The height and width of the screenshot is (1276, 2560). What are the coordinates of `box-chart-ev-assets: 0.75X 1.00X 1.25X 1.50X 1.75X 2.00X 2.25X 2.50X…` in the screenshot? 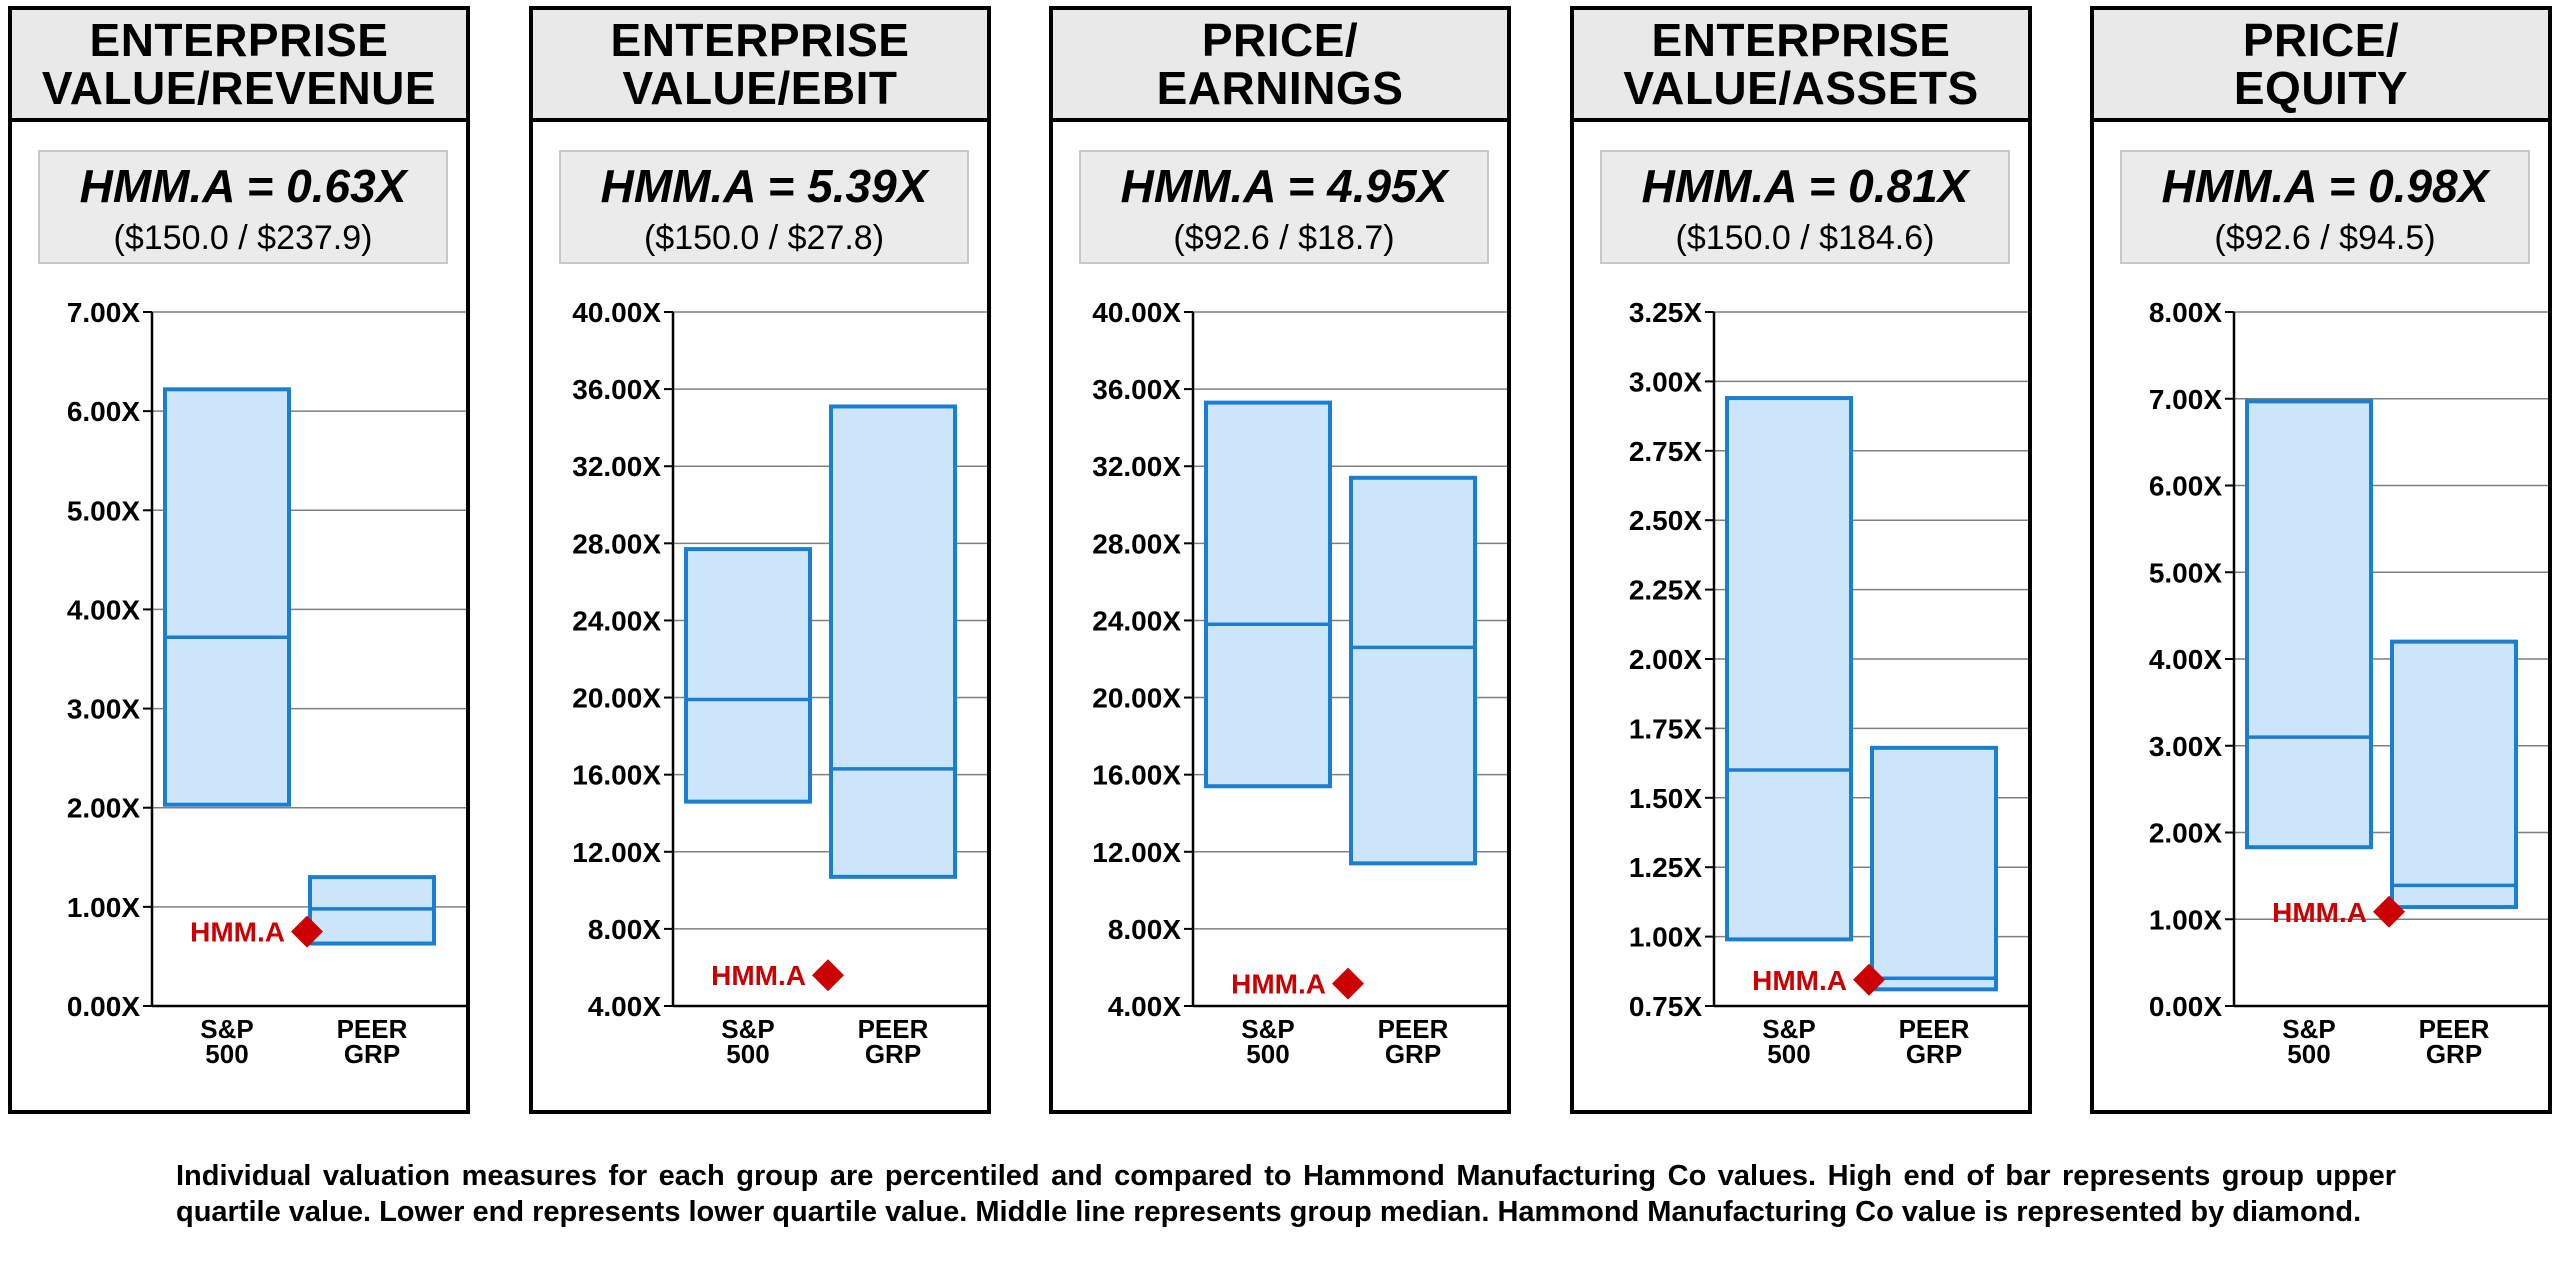 It's located at (1828, 683).